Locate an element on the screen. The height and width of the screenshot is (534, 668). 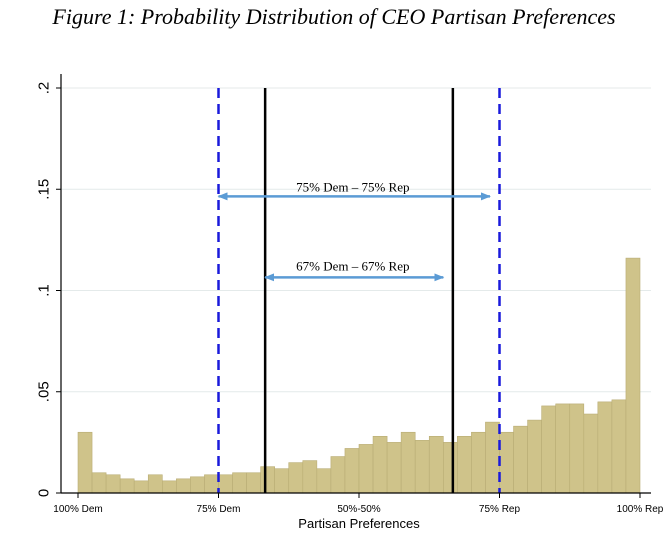
y-tick-label: .2 is located at coordinates (44, 88).